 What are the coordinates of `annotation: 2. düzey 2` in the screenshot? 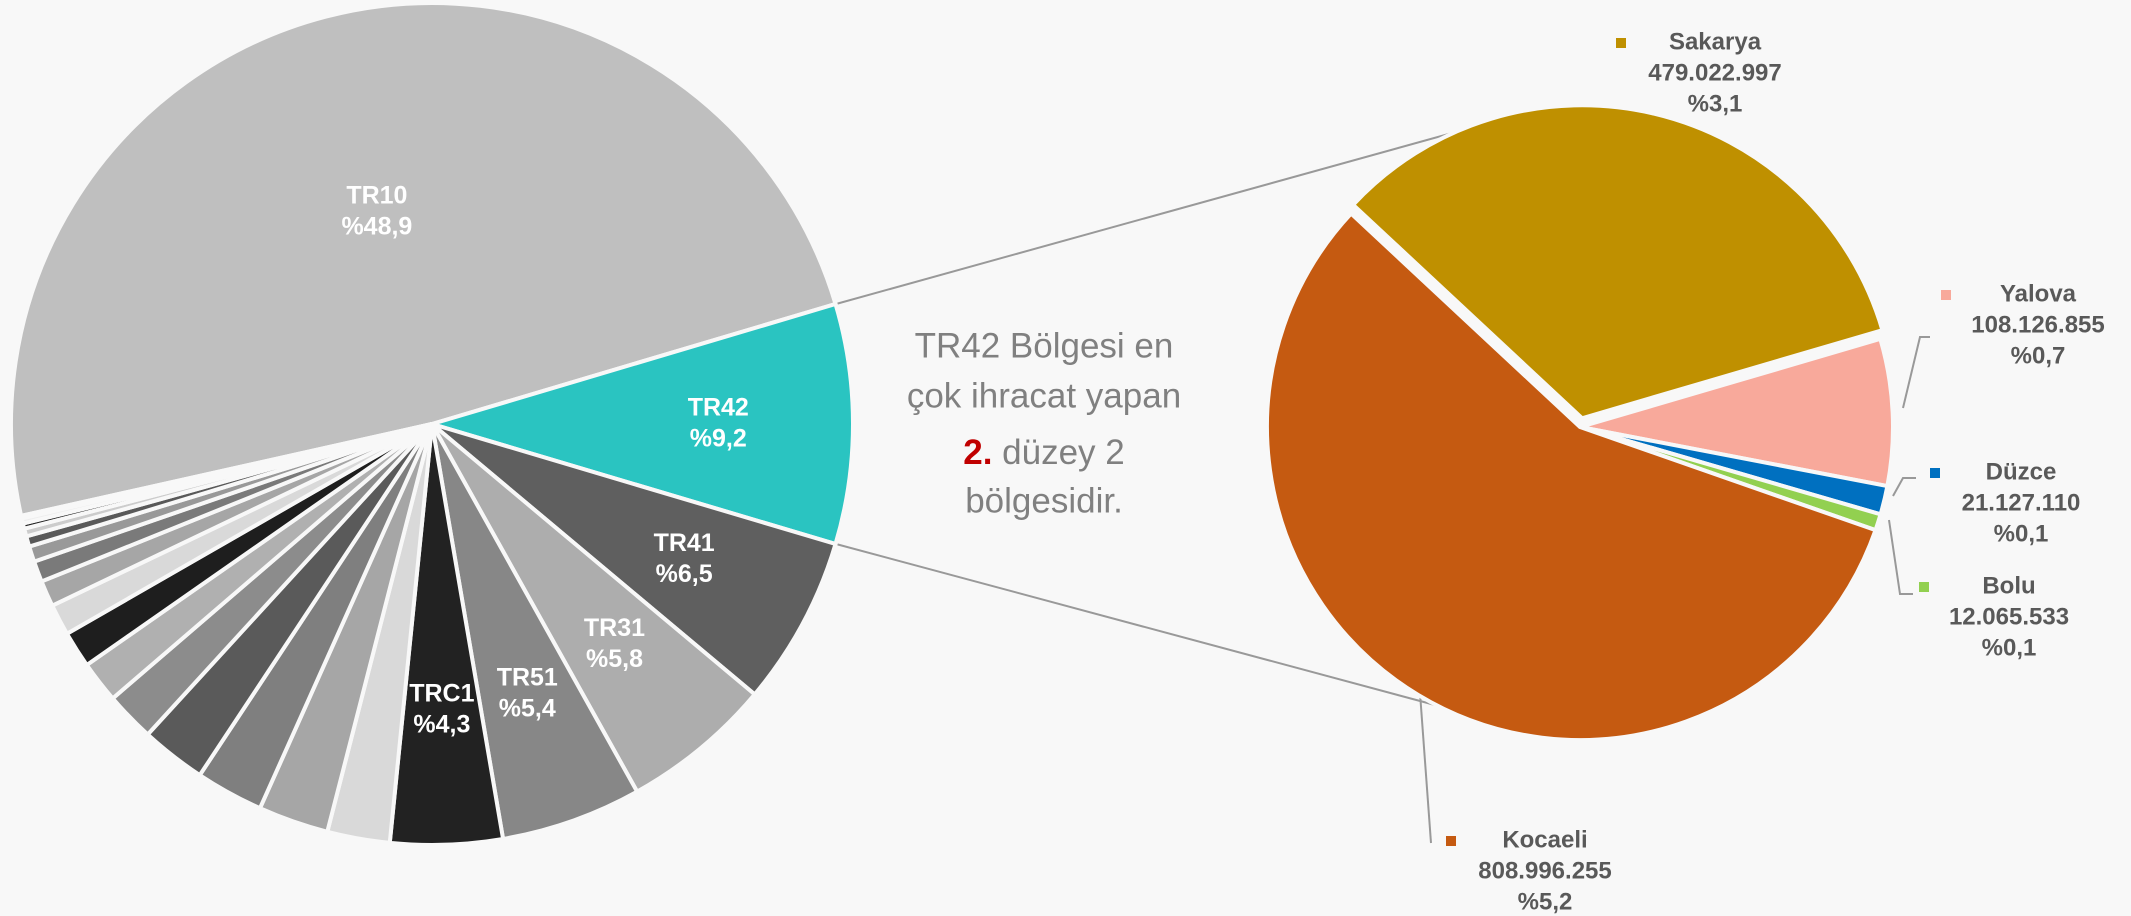 It's located at (1044, 452).